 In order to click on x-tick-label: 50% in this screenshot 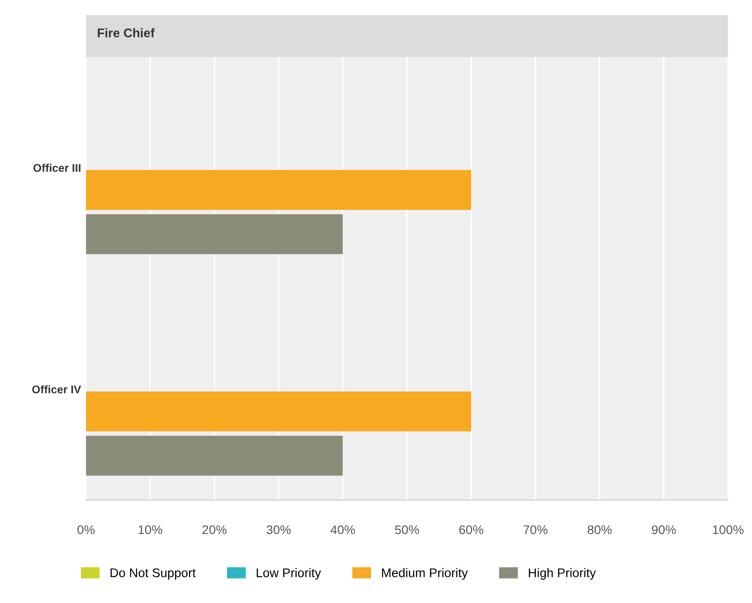, I will do `click(407, 529)`.